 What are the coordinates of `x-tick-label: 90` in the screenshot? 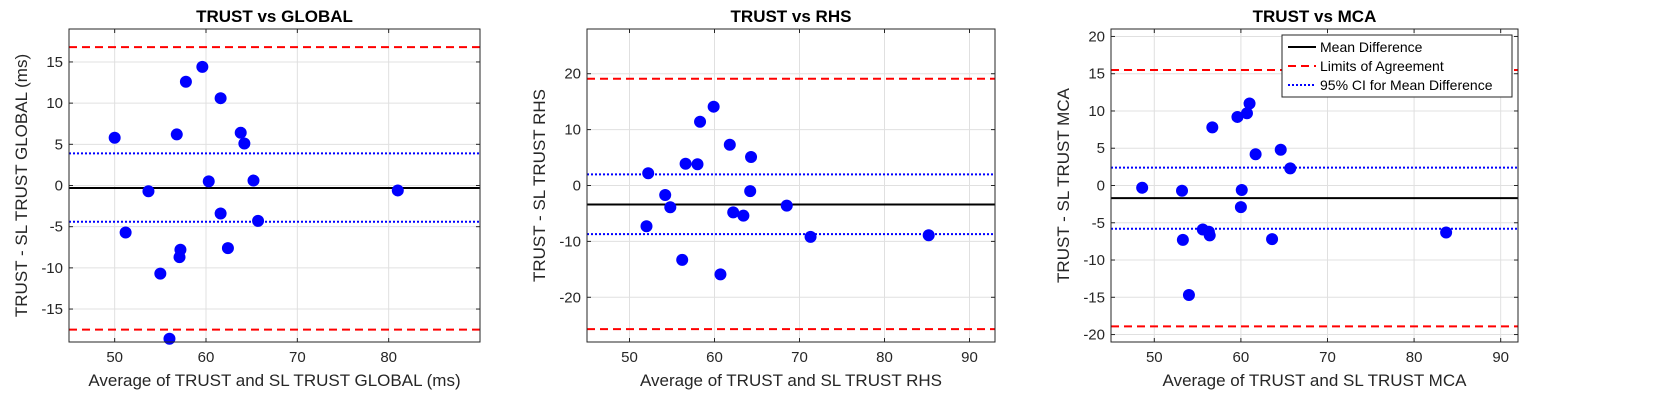 It's located at (969, 357).